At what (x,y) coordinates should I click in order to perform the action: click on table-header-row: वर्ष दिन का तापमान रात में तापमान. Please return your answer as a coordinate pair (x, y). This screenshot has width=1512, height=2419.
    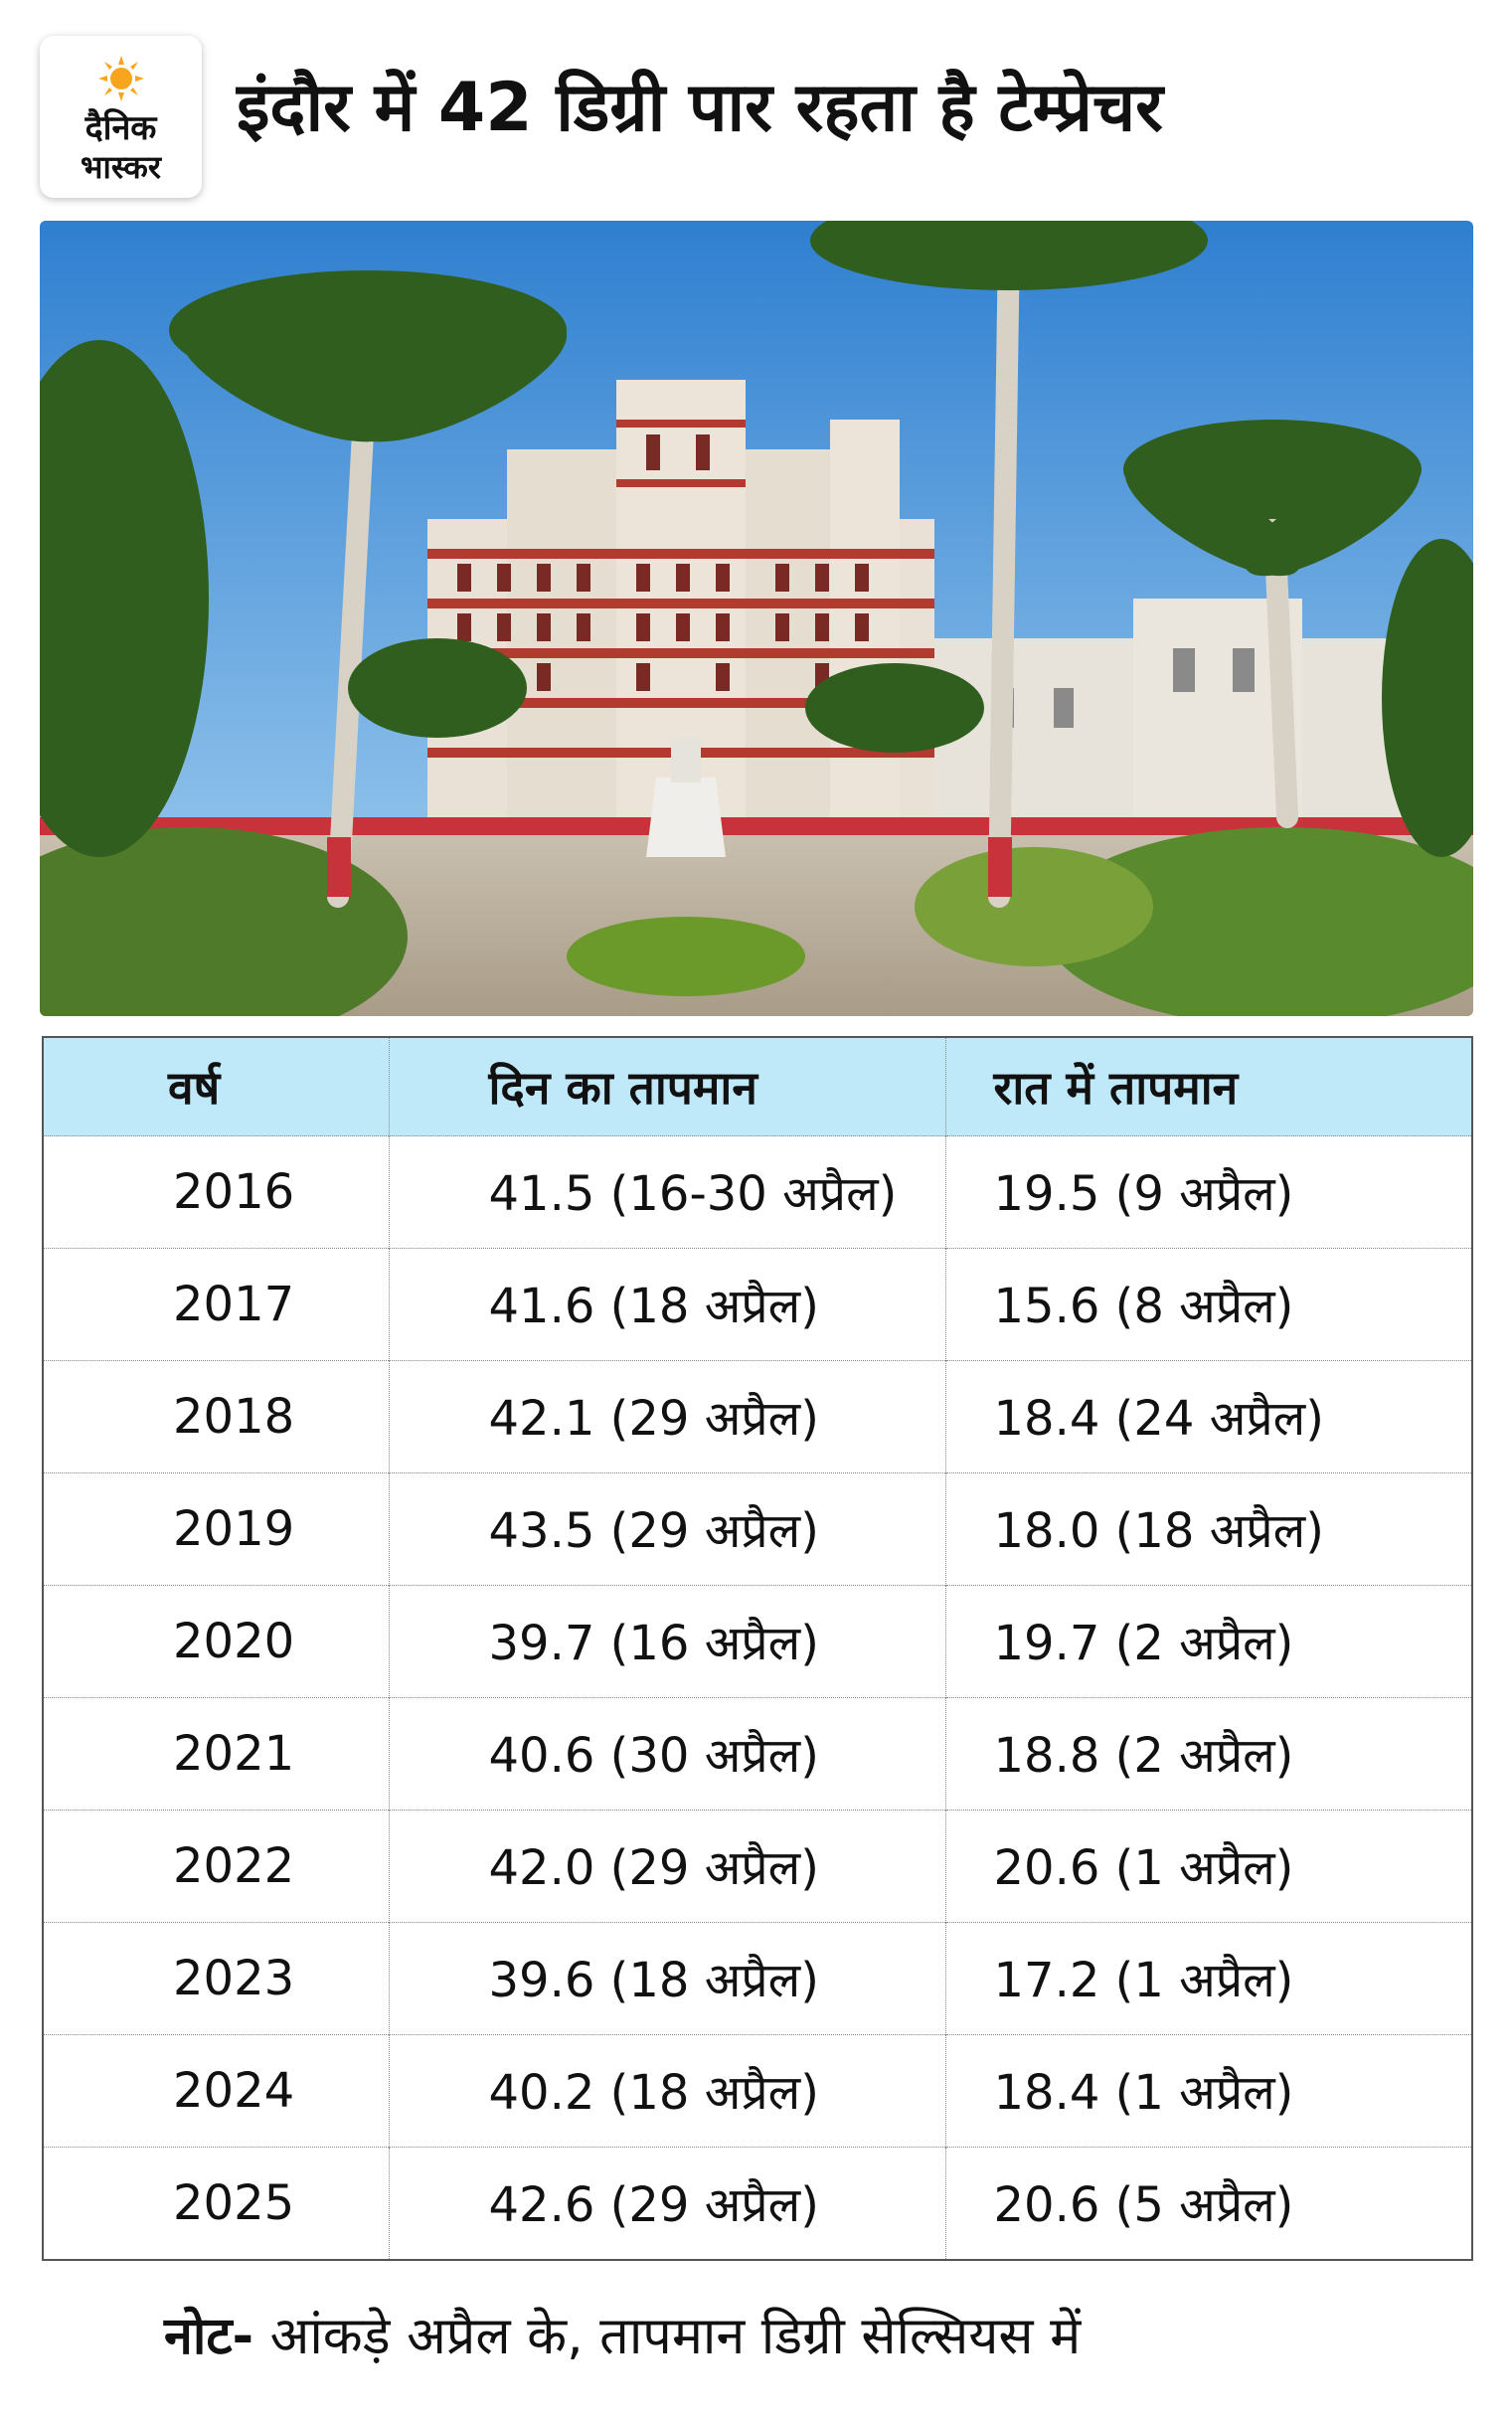
    Looking at the image, I should click on (757, 1086).